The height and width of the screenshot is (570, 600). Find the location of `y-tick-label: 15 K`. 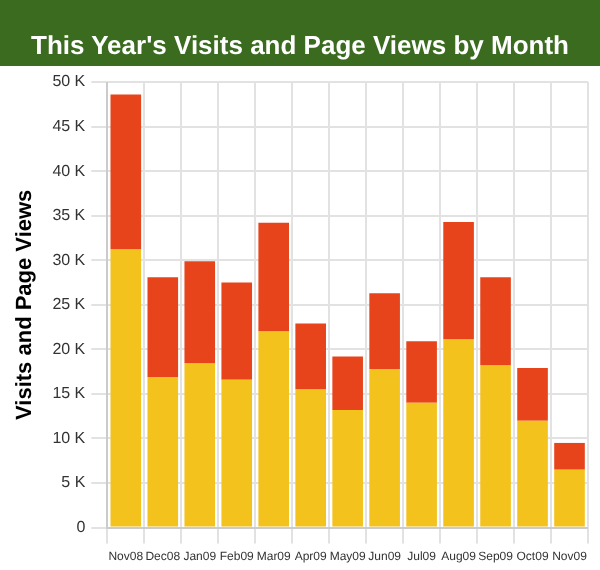

y-tick-label: 15 K is located at coordinates (69, 393).